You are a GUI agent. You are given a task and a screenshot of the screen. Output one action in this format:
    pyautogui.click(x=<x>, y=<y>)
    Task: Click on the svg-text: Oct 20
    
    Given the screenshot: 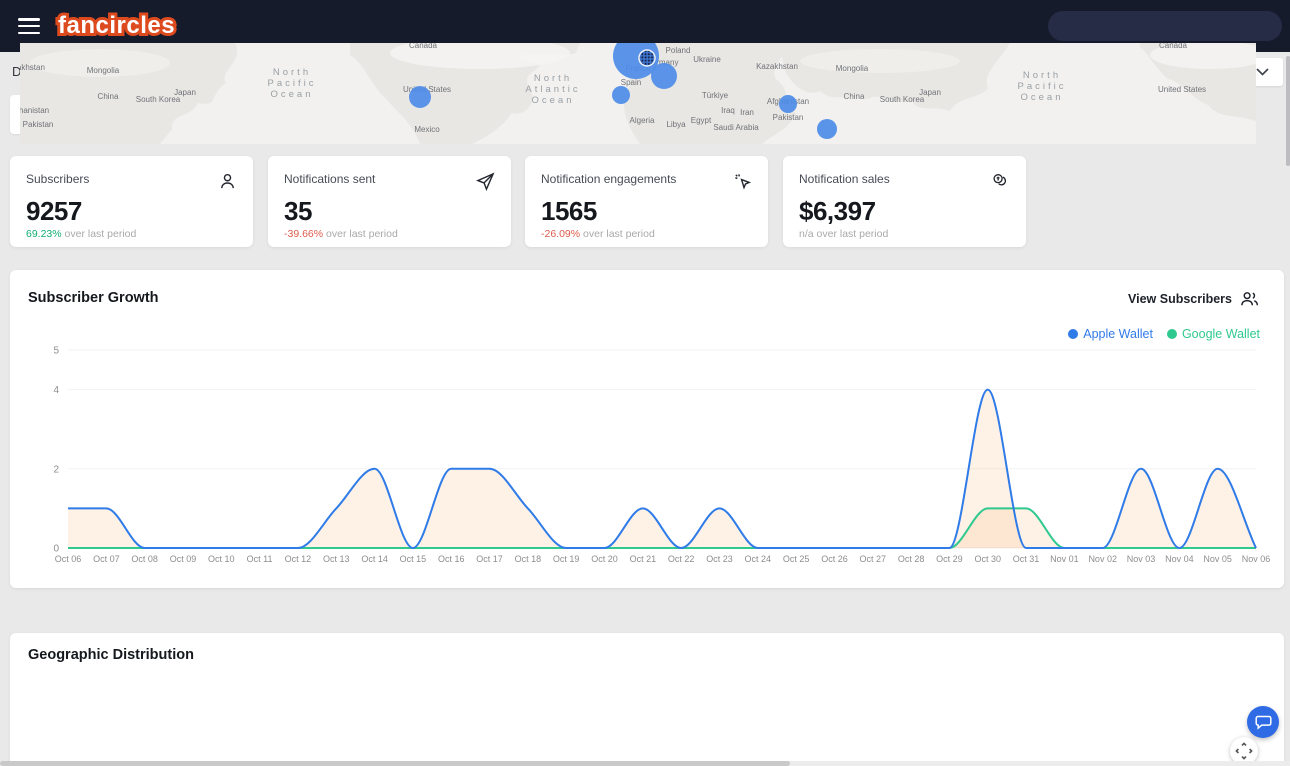 What is the action you would take?
    pyautogui.click(x=604, y=559)
    